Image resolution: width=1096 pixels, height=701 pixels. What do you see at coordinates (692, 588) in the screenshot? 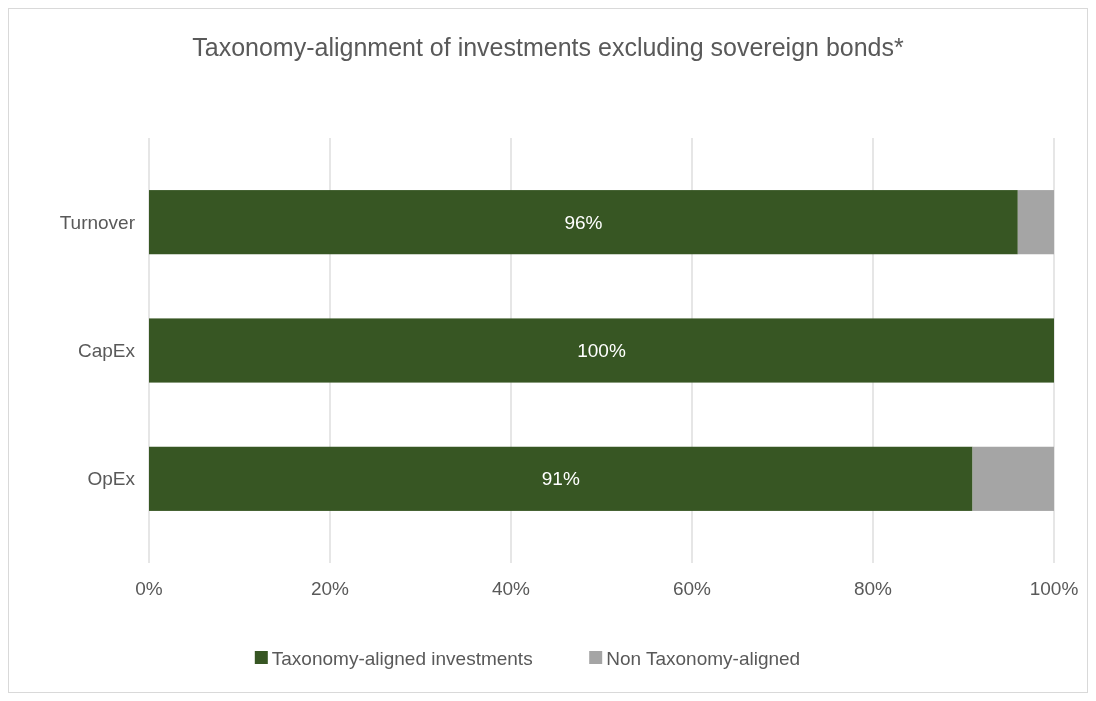
I see `x-tick-label: 60%` at bounding box center [692, 588].